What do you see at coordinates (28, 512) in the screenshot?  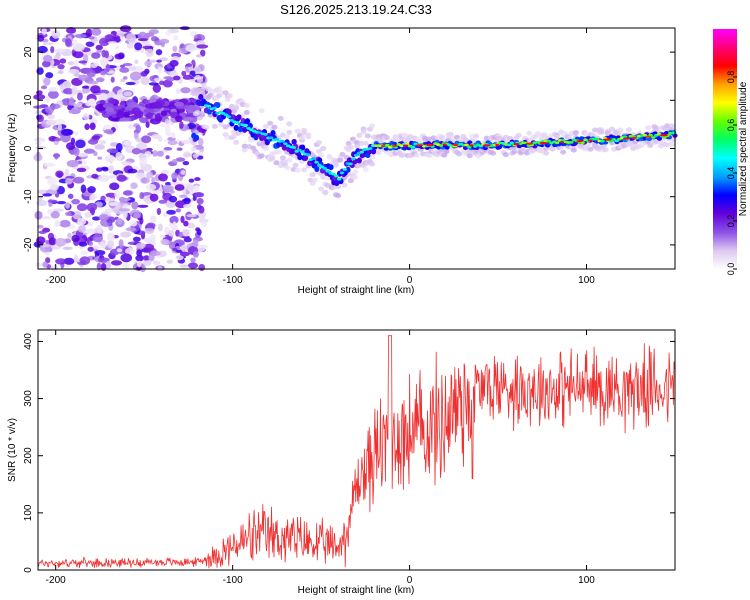 I see `y-tick-label: 100` at bounding box center [28, 512].